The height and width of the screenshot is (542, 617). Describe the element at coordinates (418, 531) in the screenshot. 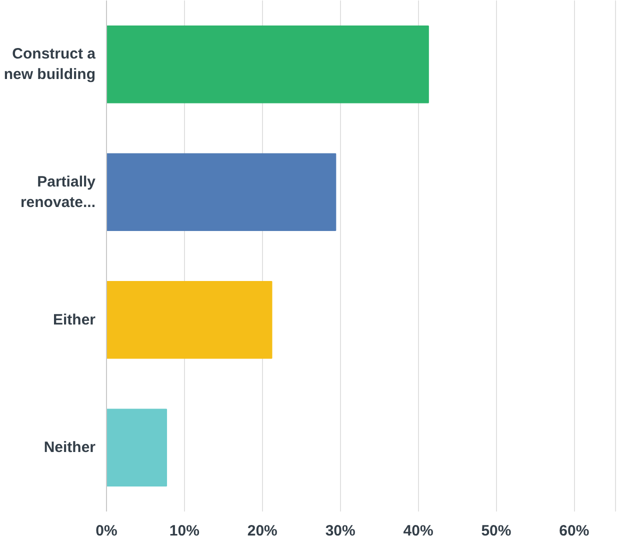

I see `x-tick-label: 40%` at that location.